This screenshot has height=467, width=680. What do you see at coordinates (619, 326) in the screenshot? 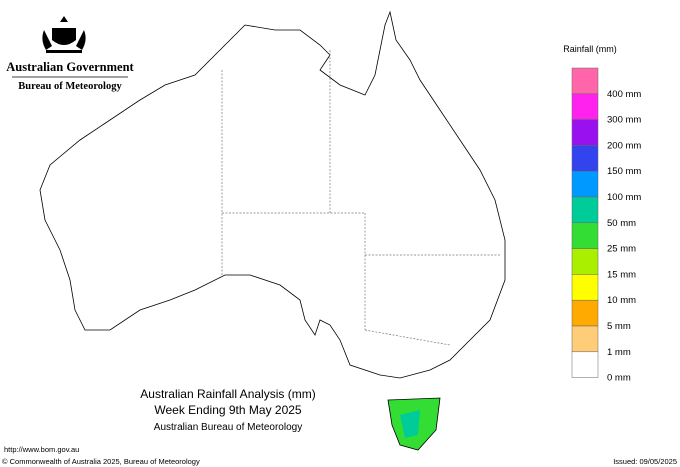
I see `legend-label: 5 mm` at bounding box center [619, 326].